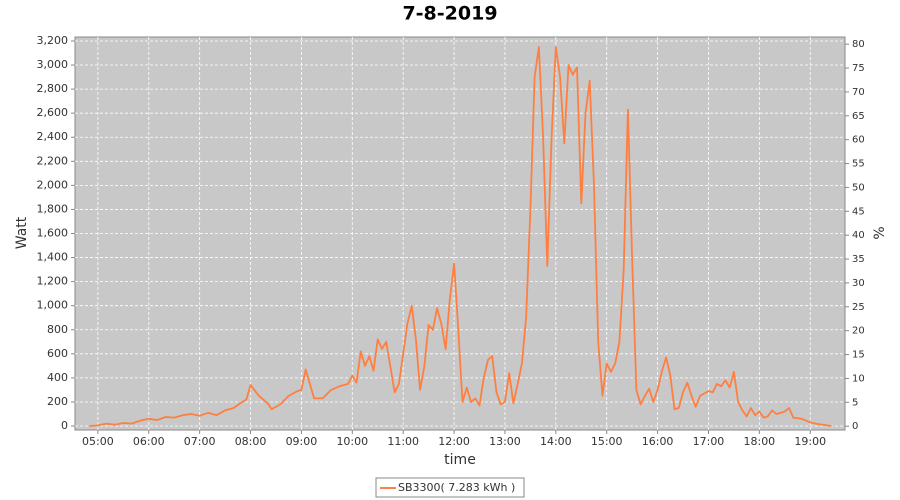  I want to click on y-tick-label: 0, so click(64, 425).